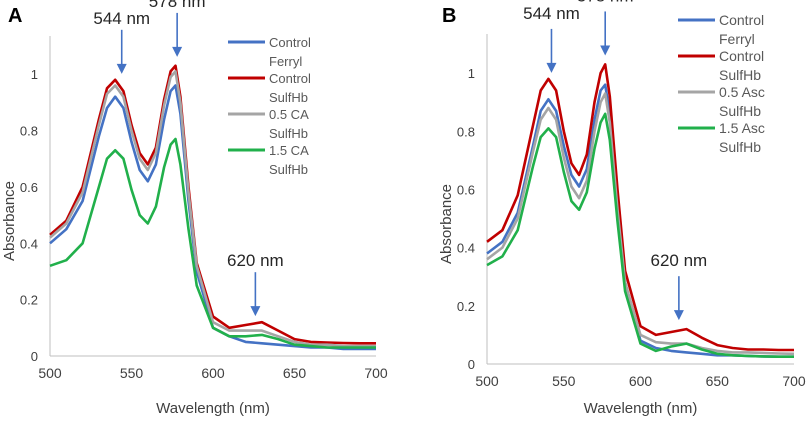 The height and width of the screenshot is (421, 809). Describe the element at coordinates (289, 114) in the screenshot. I see `legend-entry-text: 0.5 CA` at that location.